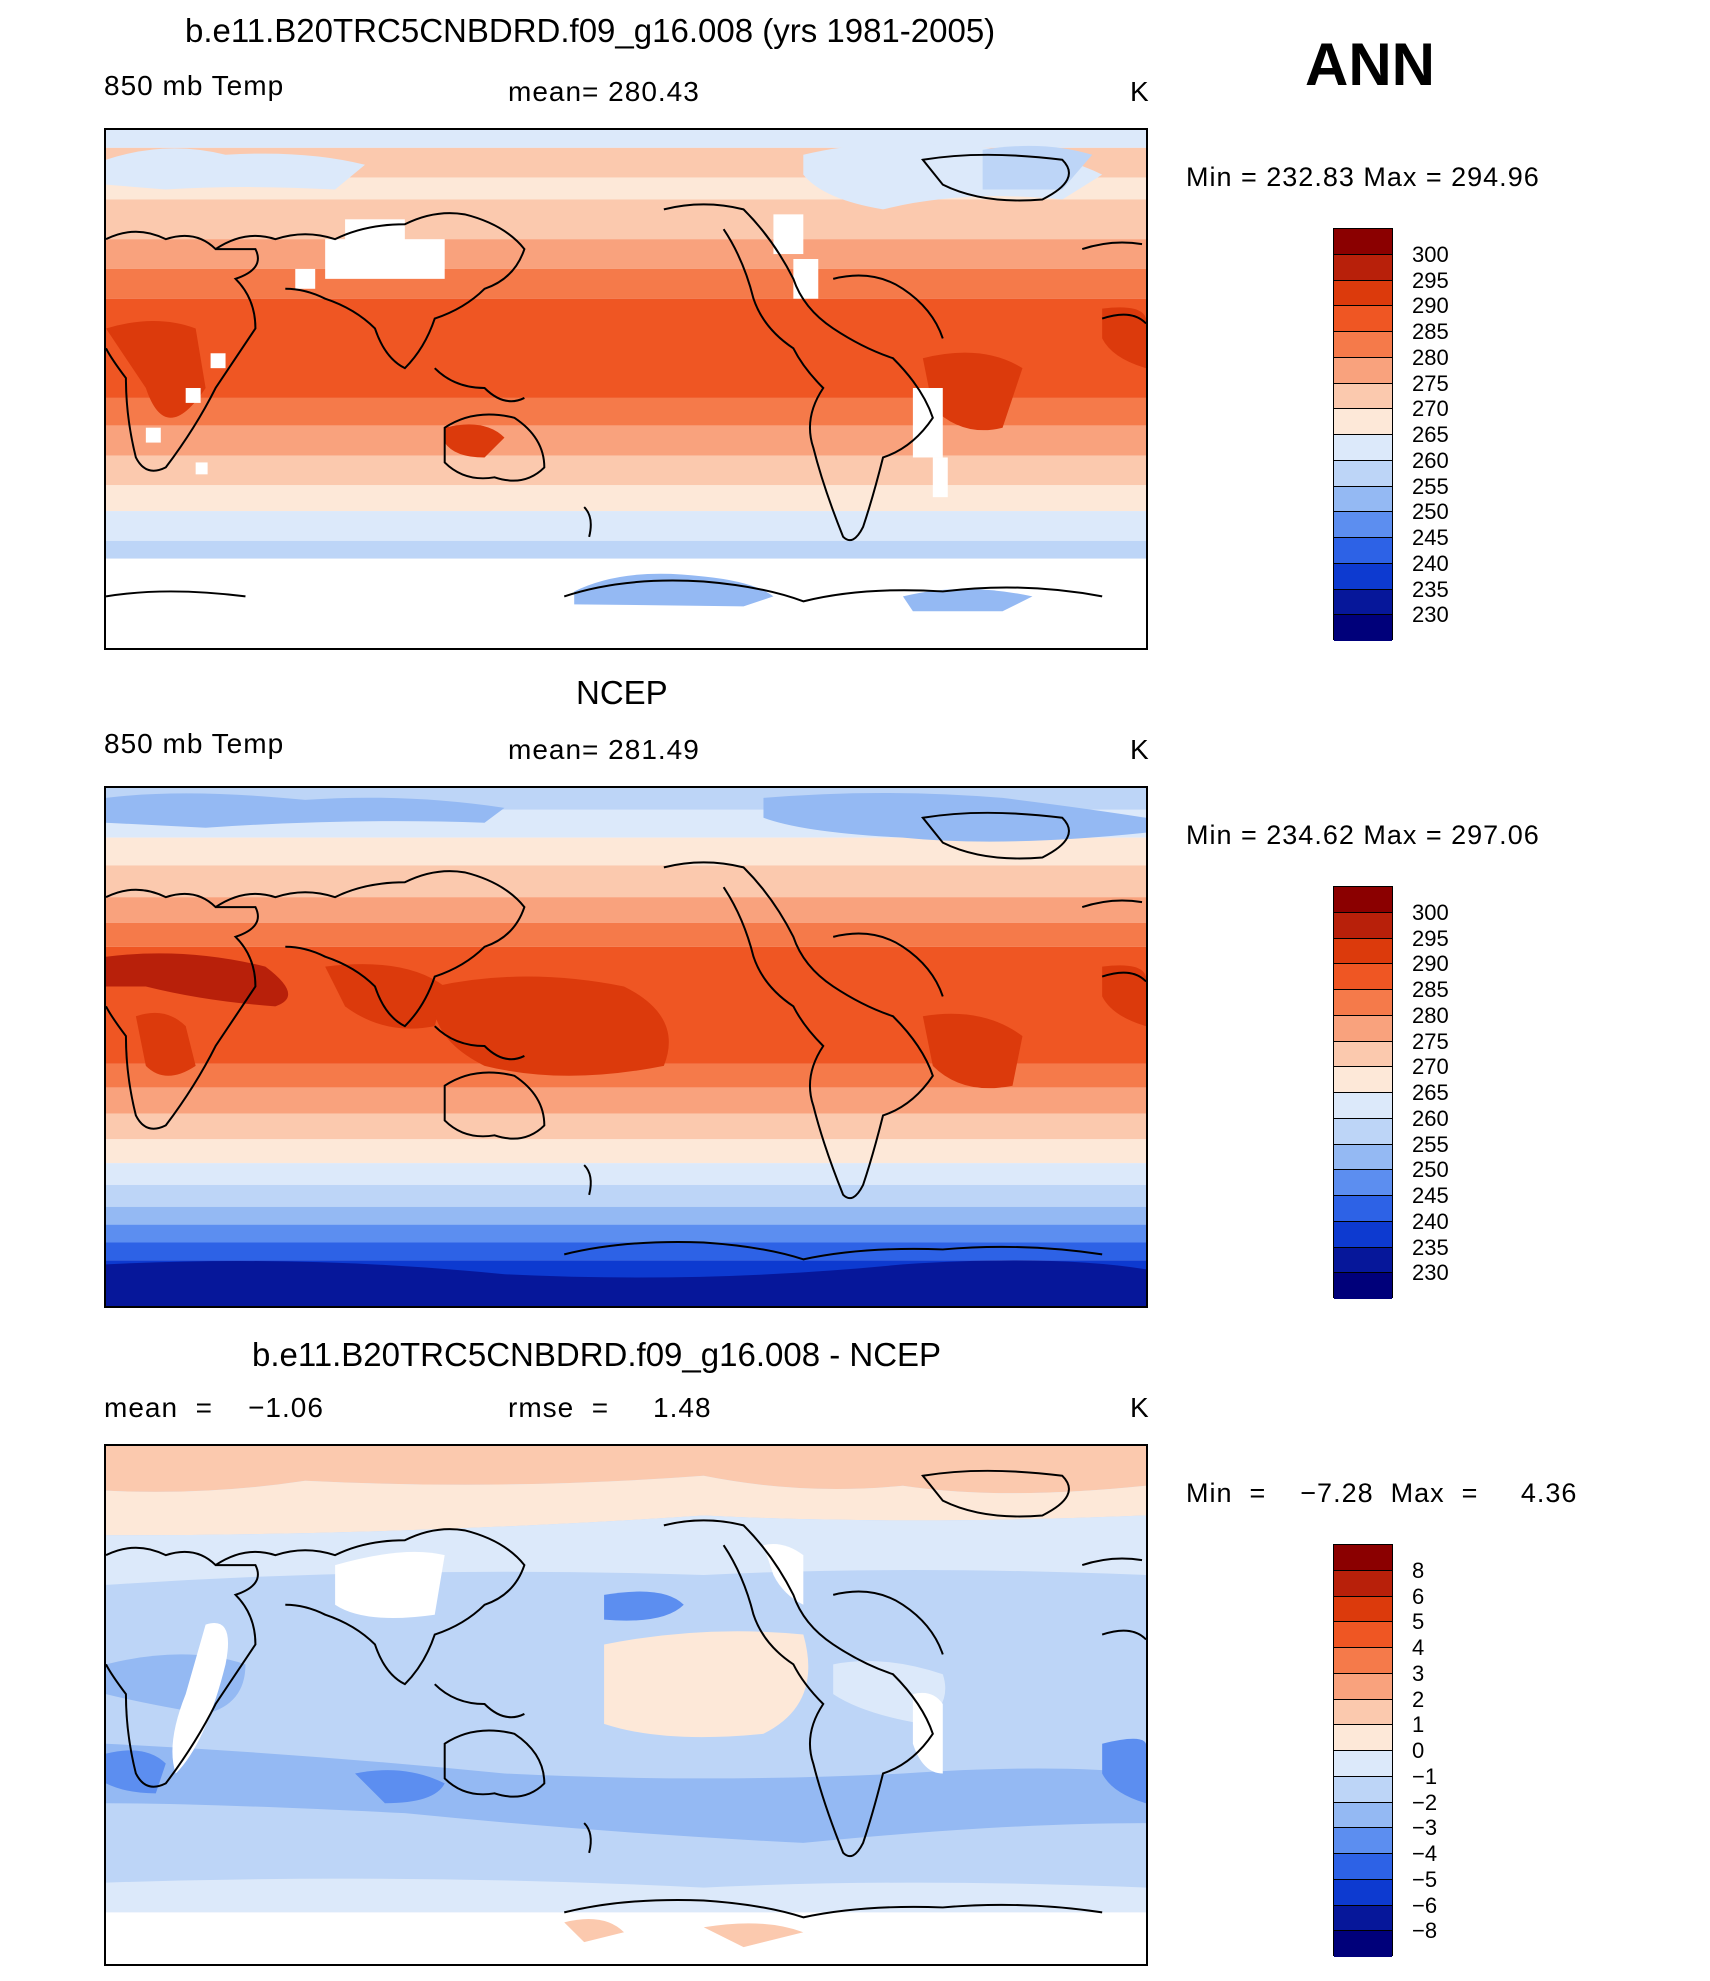  Describe the element at coordinates (1430, 1169) in the screenshot. I see `panel2-colorbar-tick: 250` at that location.